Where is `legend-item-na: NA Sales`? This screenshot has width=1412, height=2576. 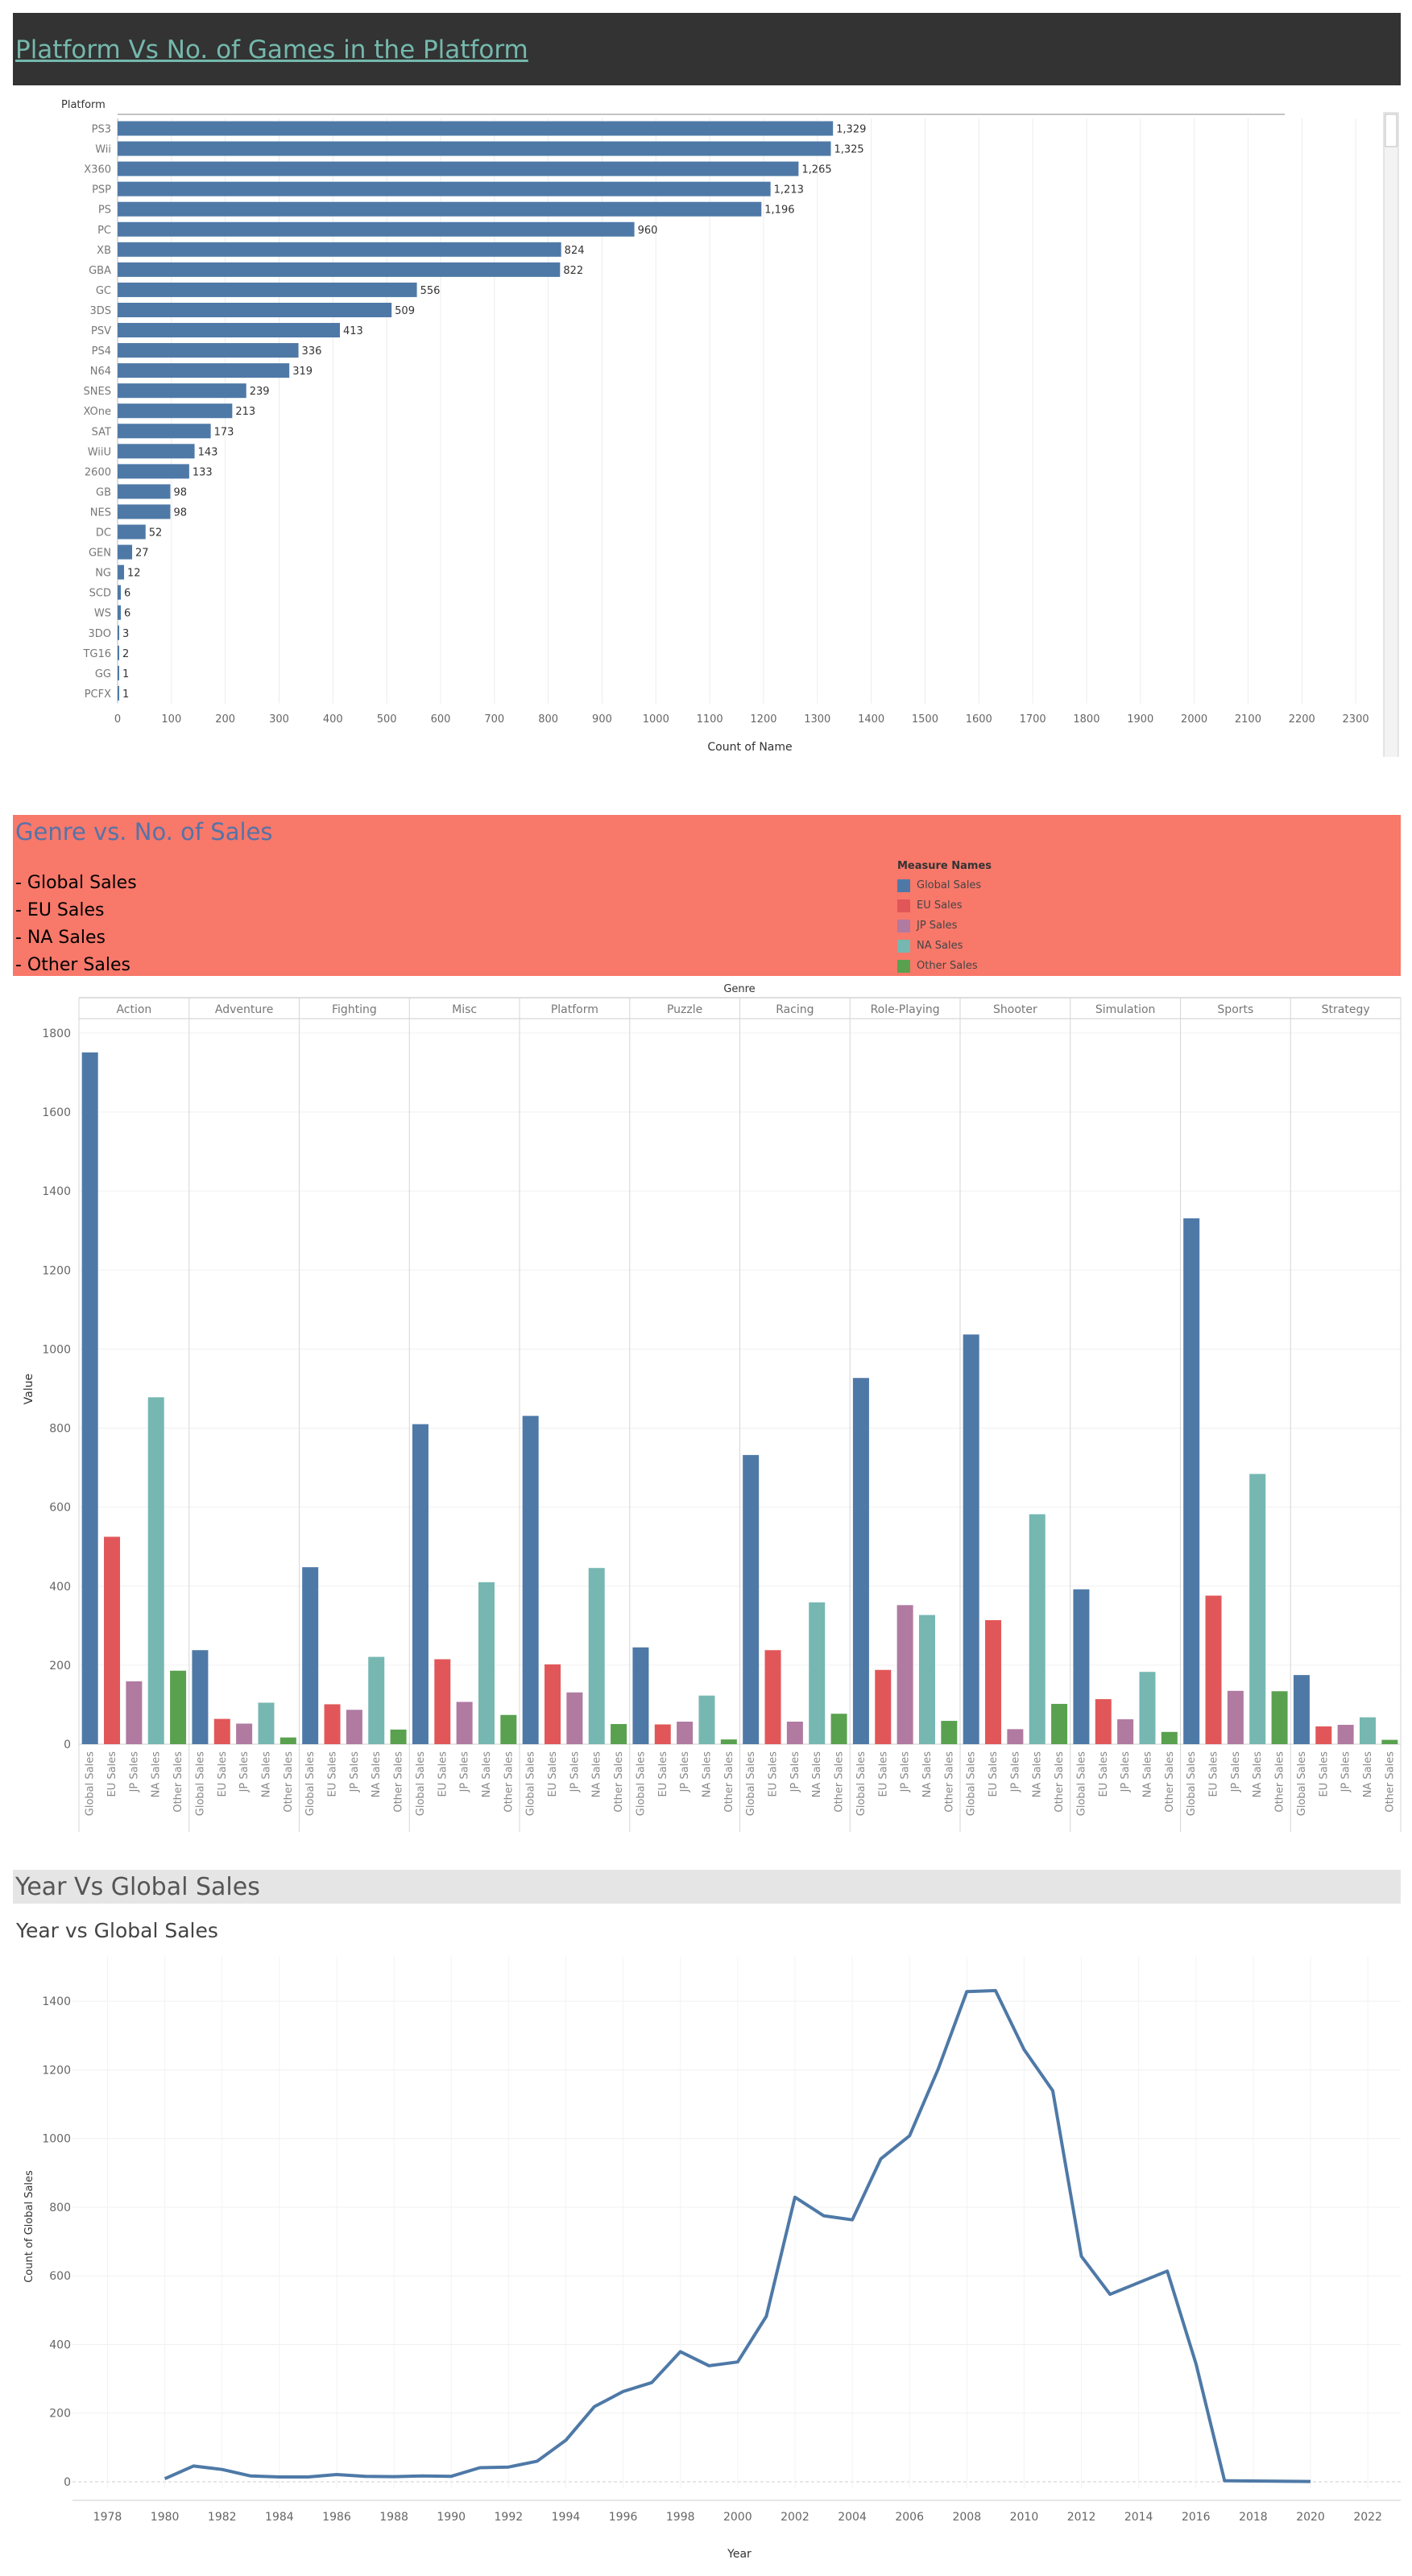
legend-item-na: NA Sales is located at coordinates (944, 946).